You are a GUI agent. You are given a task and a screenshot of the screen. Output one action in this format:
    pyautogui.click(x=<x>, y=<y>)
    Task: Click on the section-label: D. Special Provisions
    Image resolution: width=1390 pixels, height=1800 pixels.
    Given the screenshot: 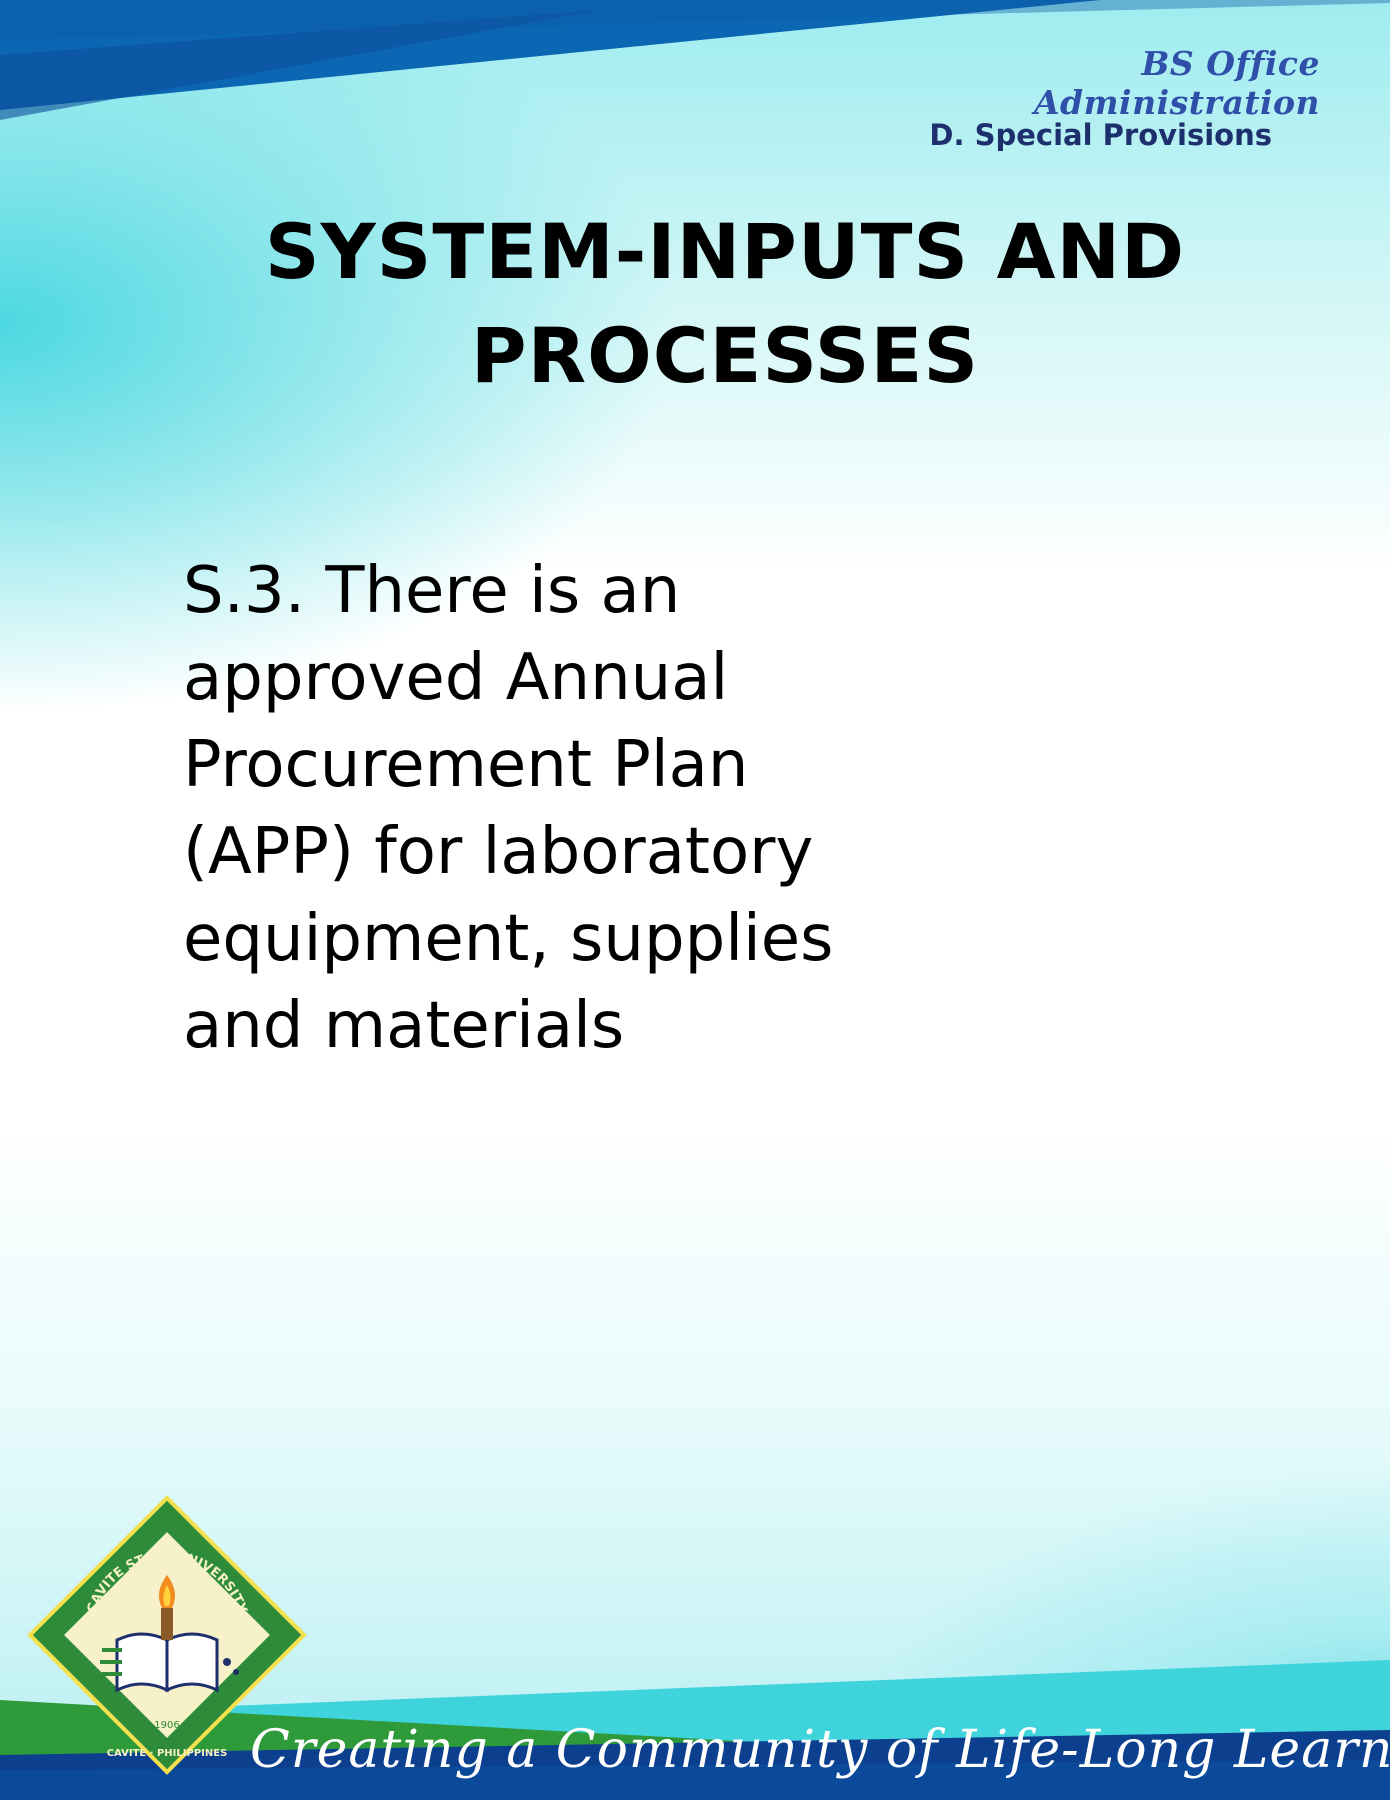 What is the action you would take?
    pyautogui.click(x=1100, y=135)
    